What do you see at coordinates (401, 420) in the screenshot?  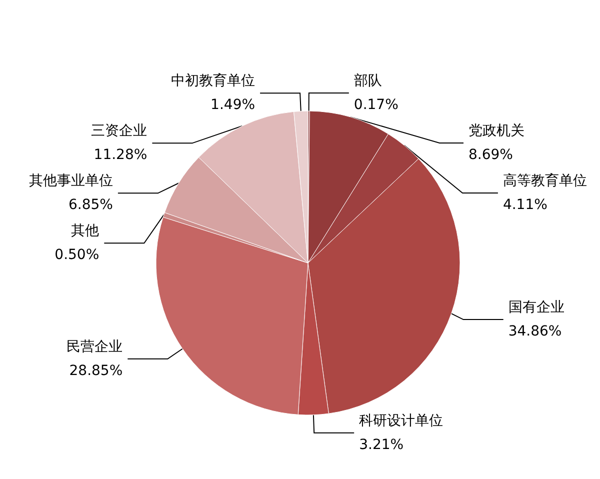 I see `slice-label: 科研设计单位` at bounding box center [401, 420].